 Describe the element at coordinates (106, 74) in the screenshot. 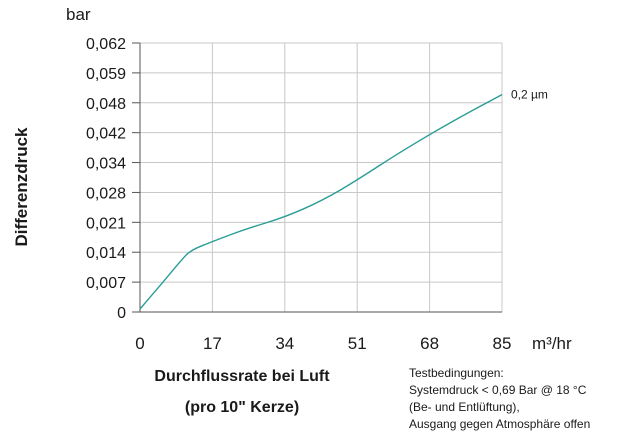

I see `y-tick-label: 0,059` at that location.